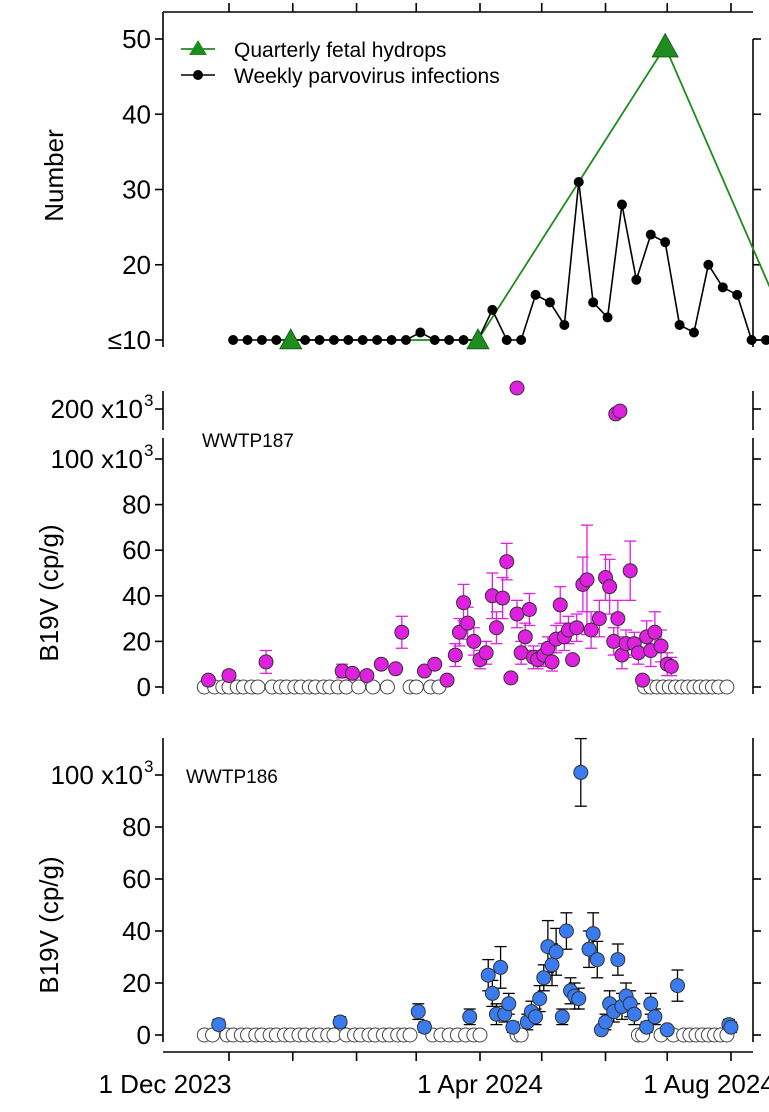  What do you see at coordinates (367, 76) in the screenshot?
I see `legend-infections-label: Weekly parvovirus infections` at bounding box center [367, 76].